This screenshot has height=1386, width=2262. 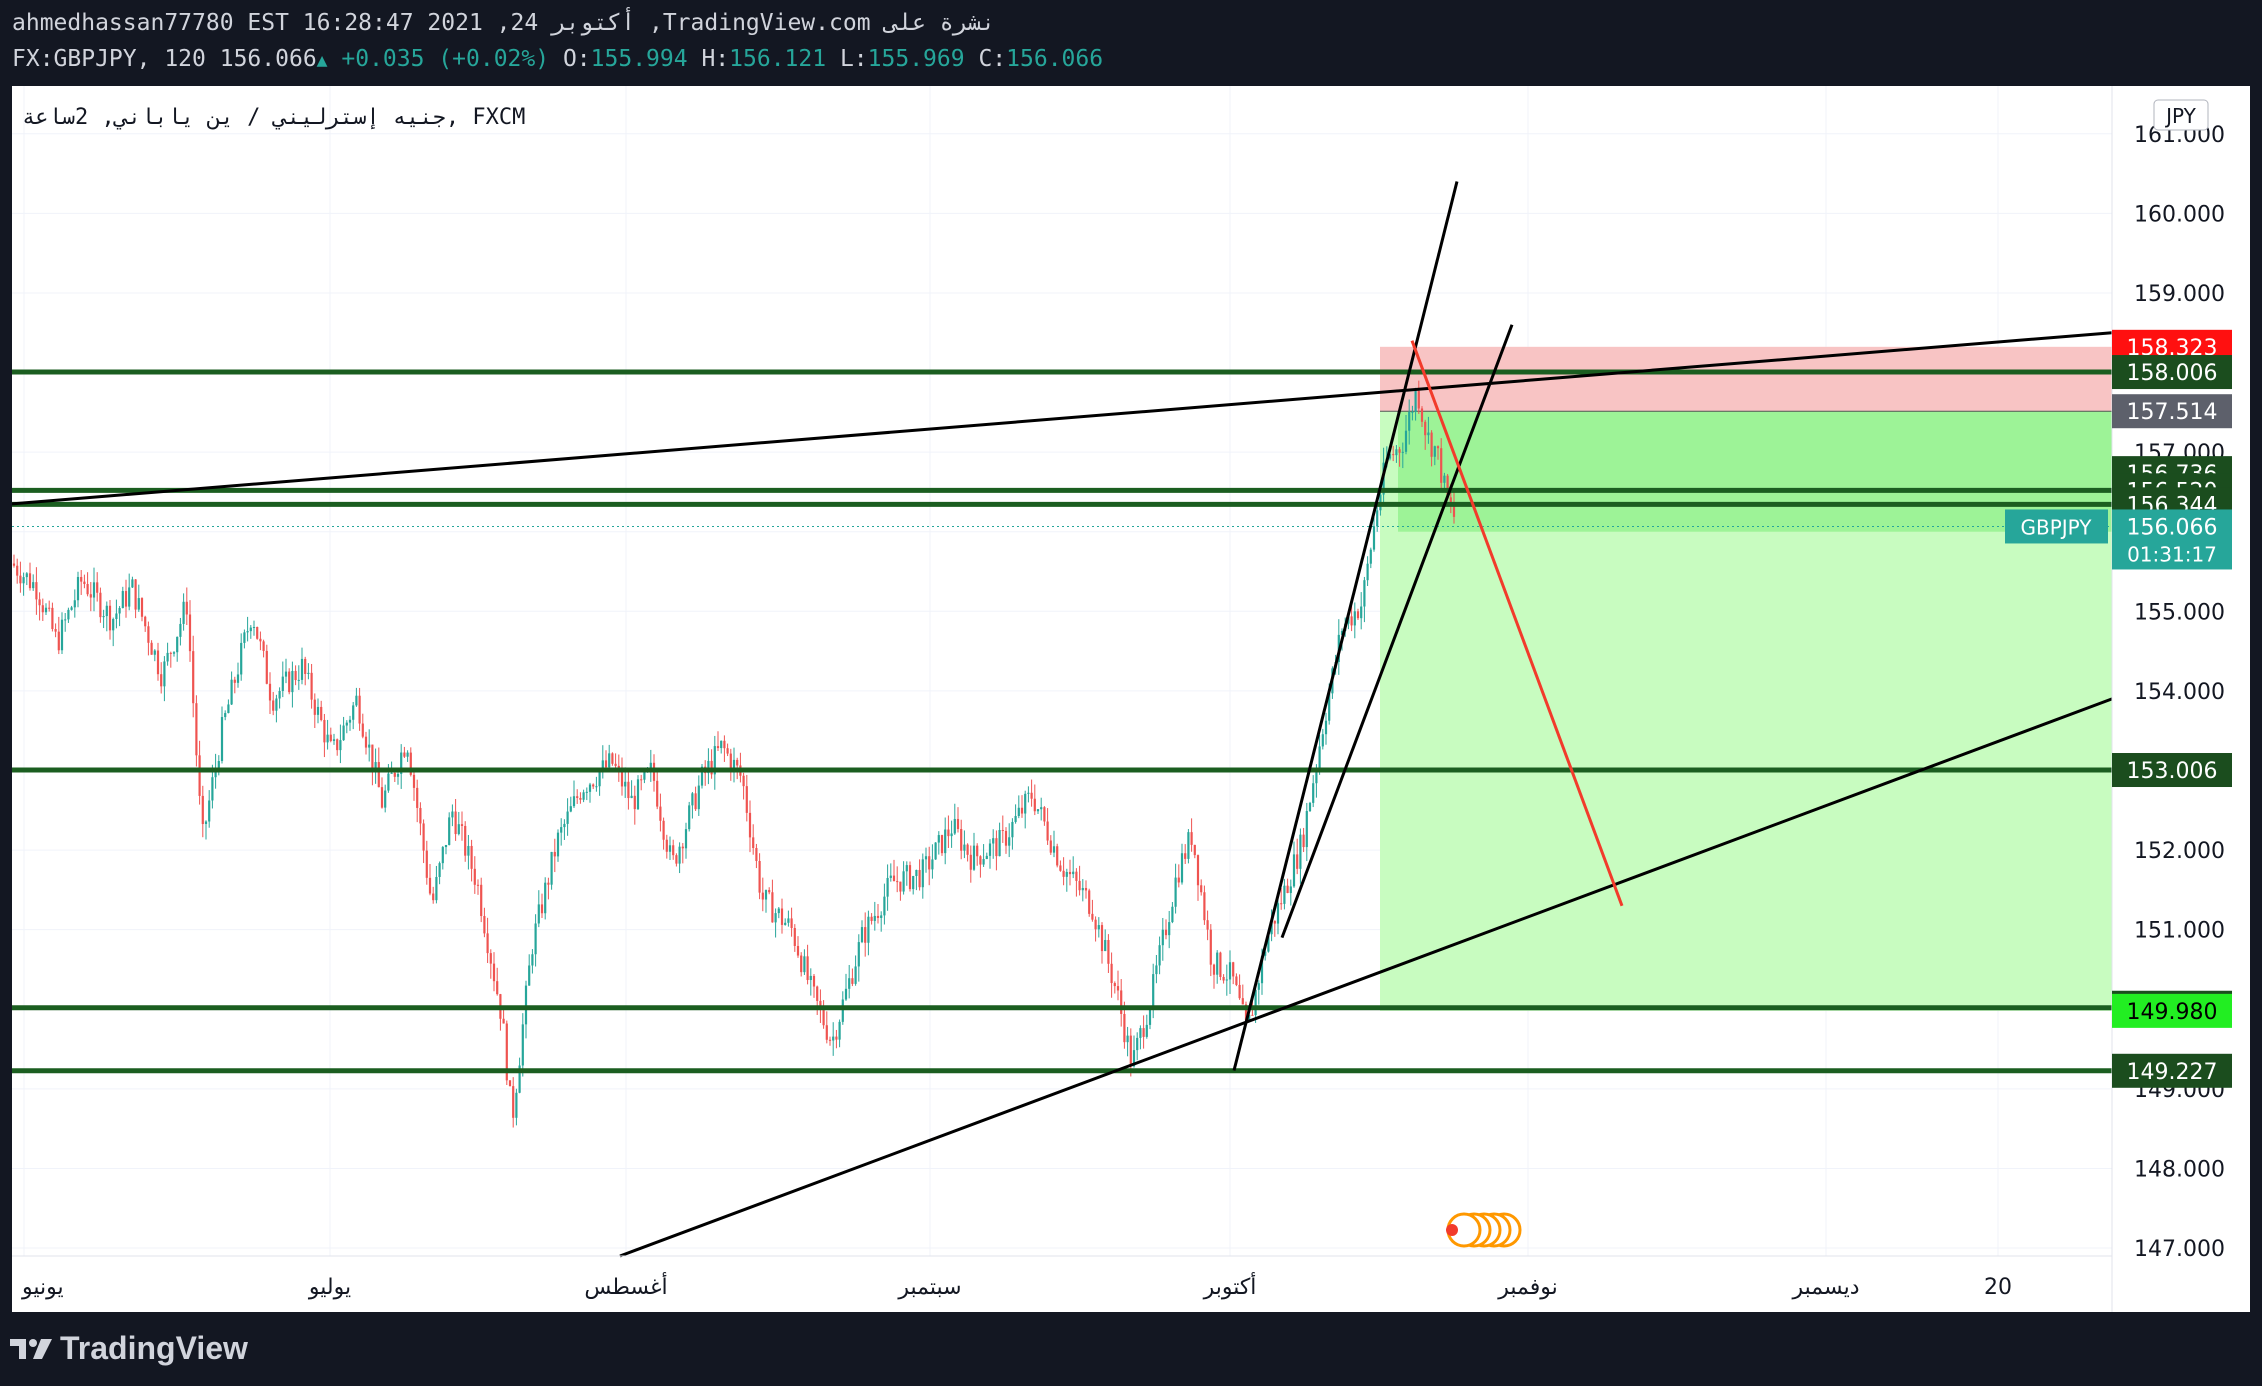 What do you see at coordinates (268, 59) in the screenshot?
I see `last-price: 156.066` at bounding box center [268, 59].